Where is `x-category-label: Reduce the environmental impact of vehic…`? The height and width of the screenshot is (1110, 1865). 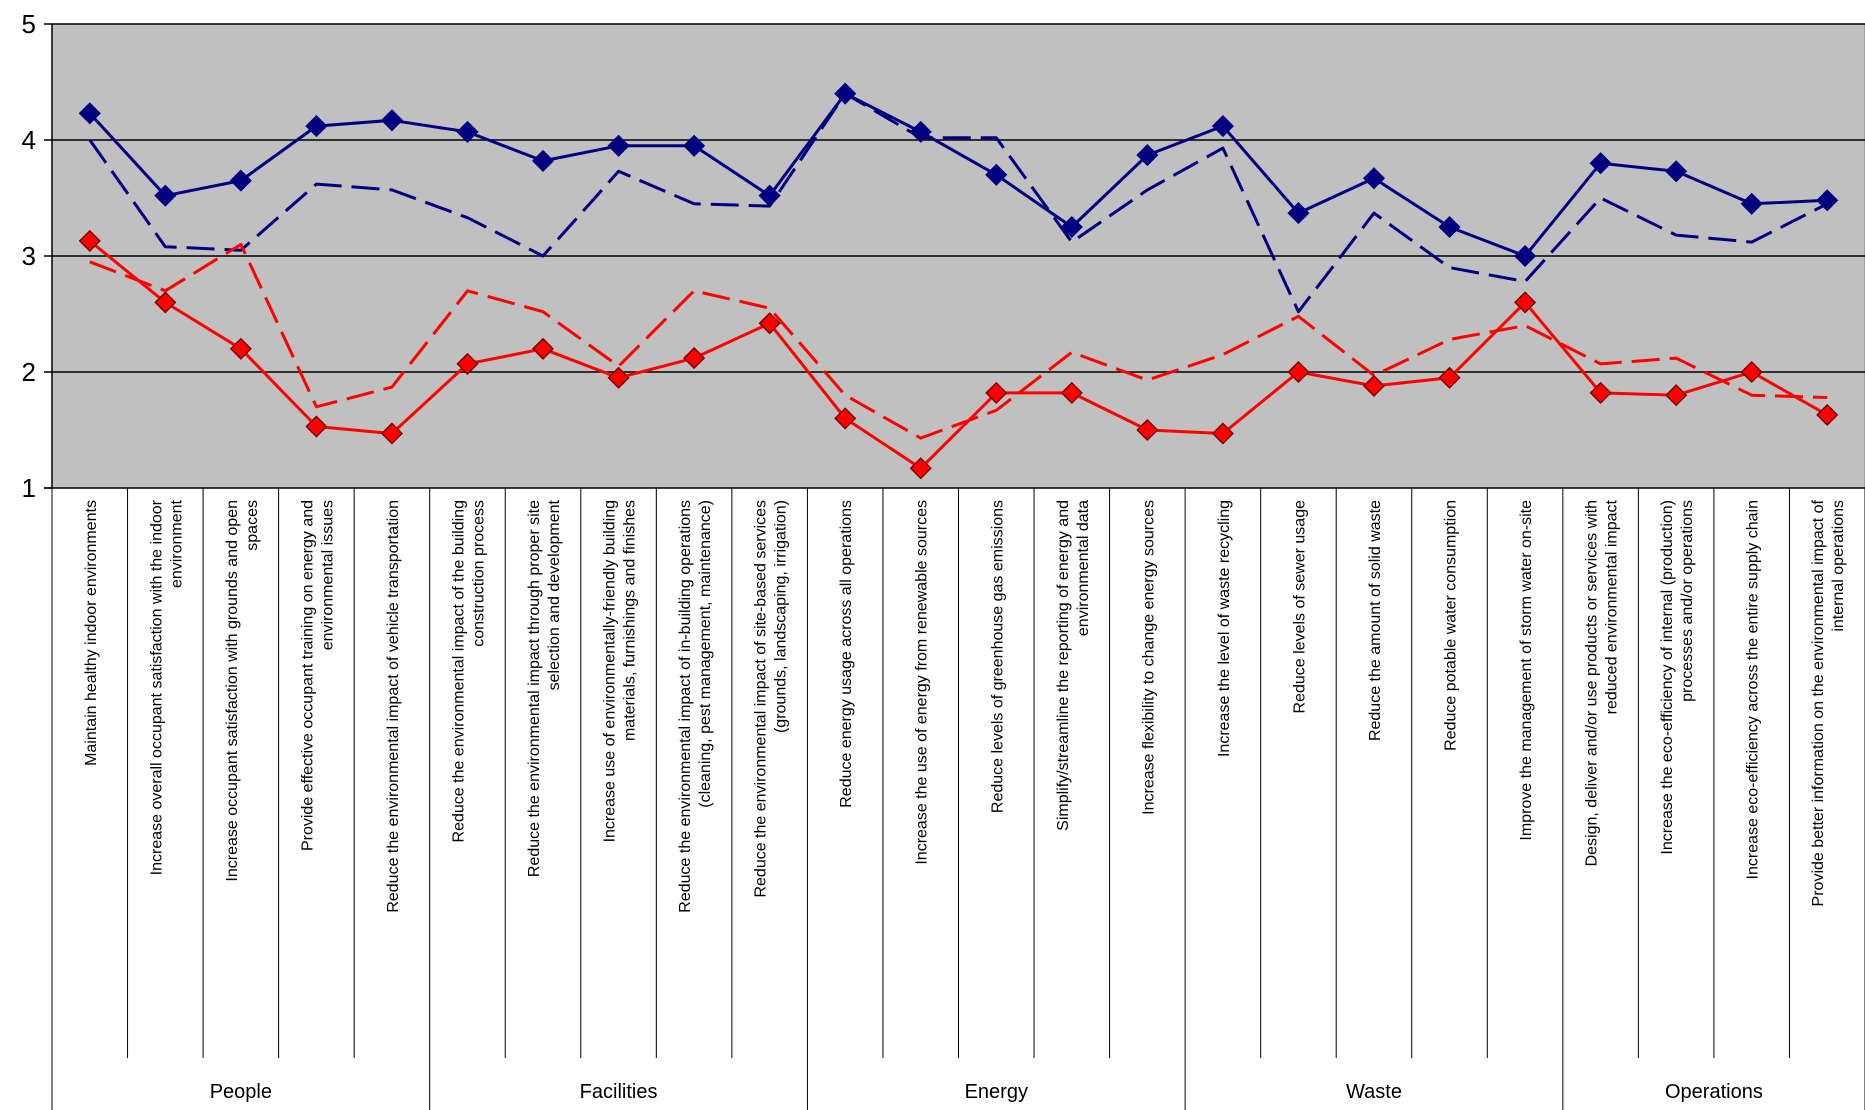 x-category-label: Reduce the environmental impact of vehic… is located at coordinates (393, 706).